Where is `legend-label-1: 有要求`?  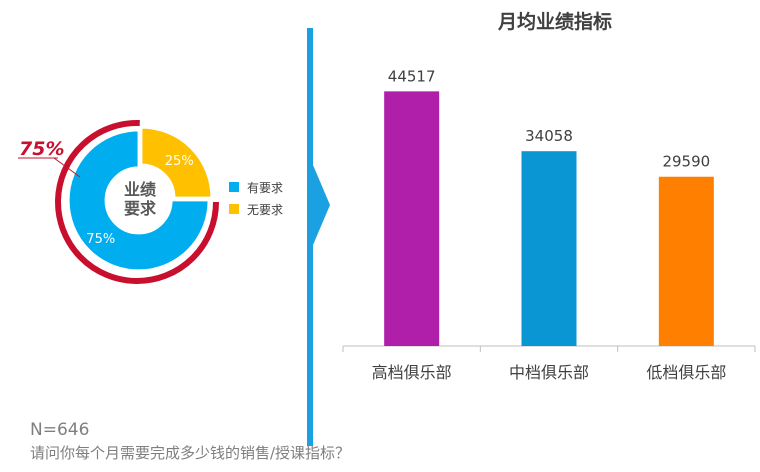
legend-label-1: 有要求 is located at coordinates (265, 188).